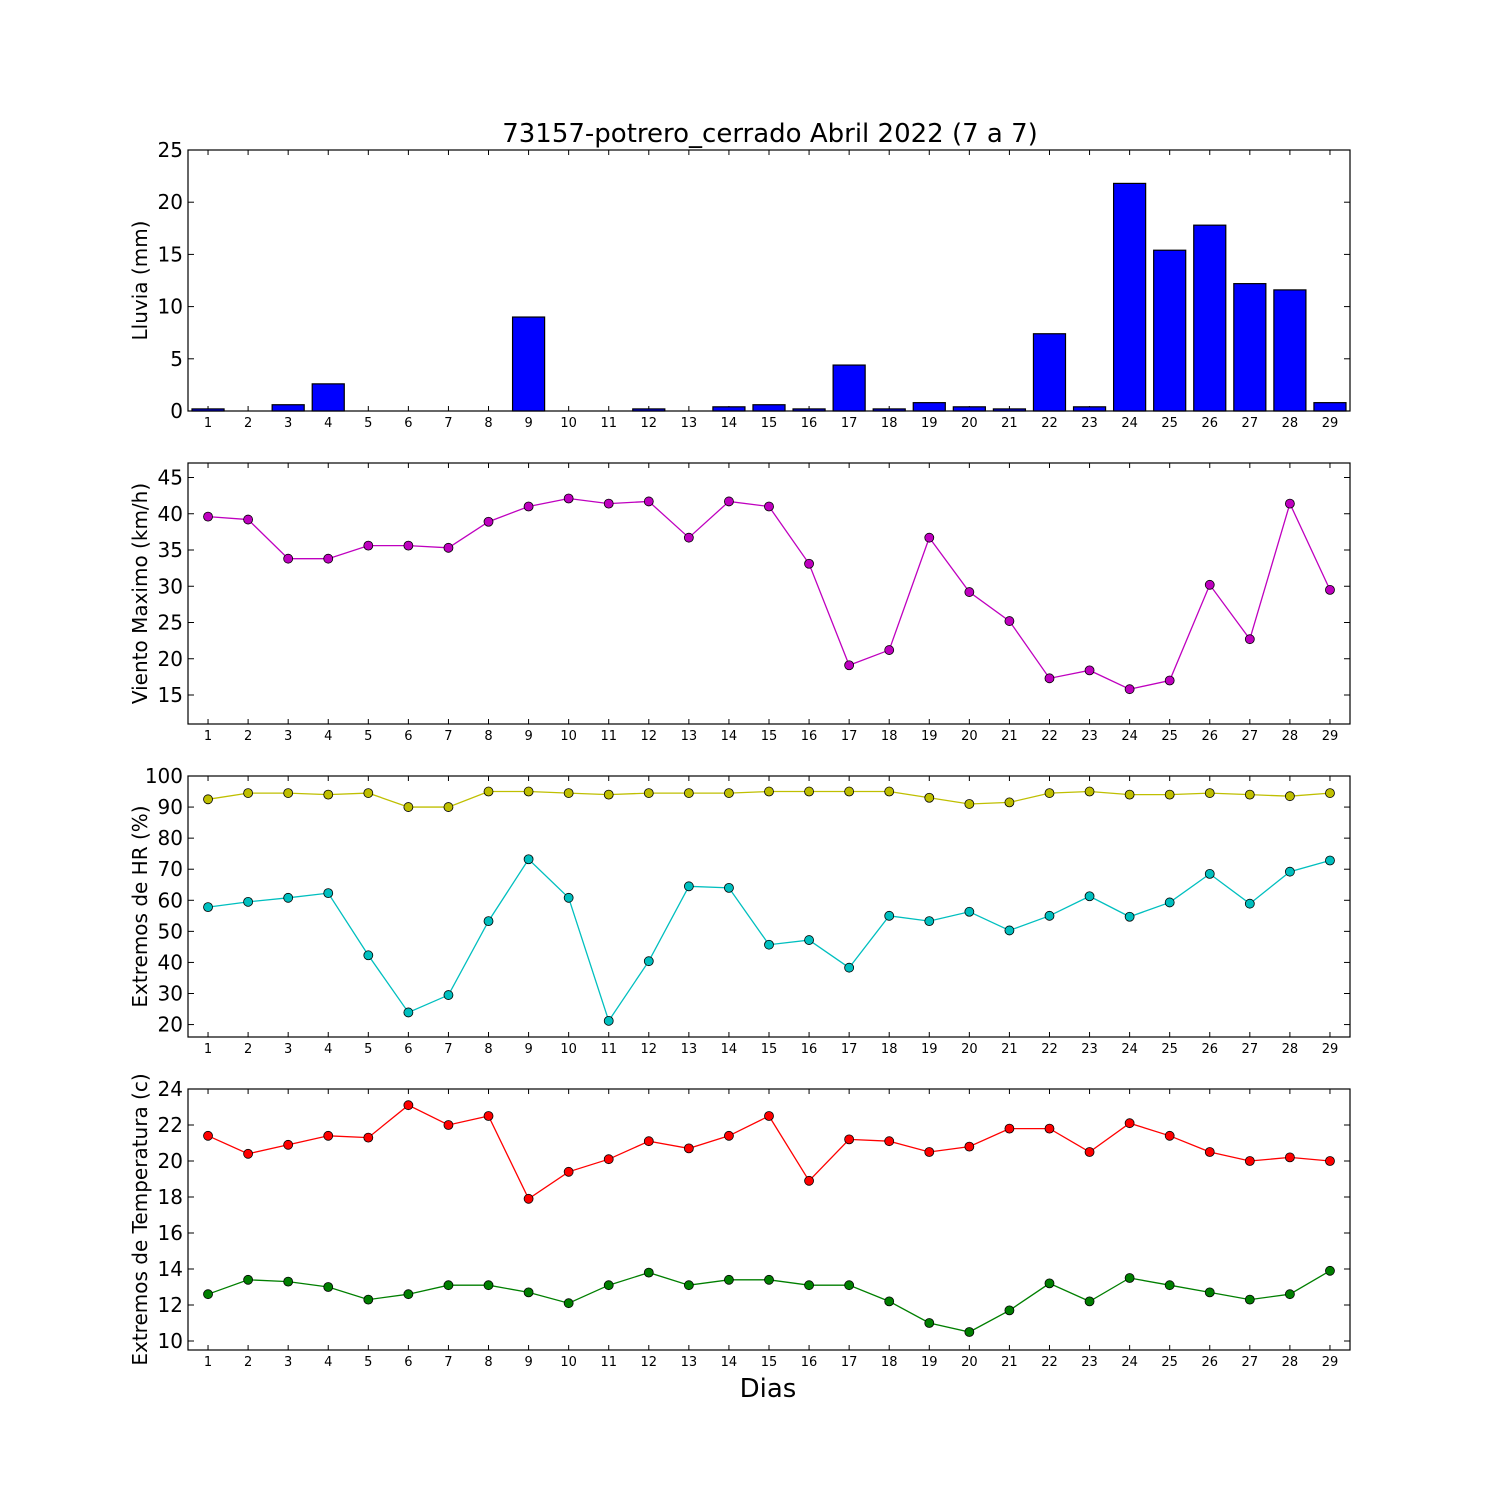 This screenshot has width=1500, height=1500. I want to click on y-tick-label: 35, so click(170, 550).